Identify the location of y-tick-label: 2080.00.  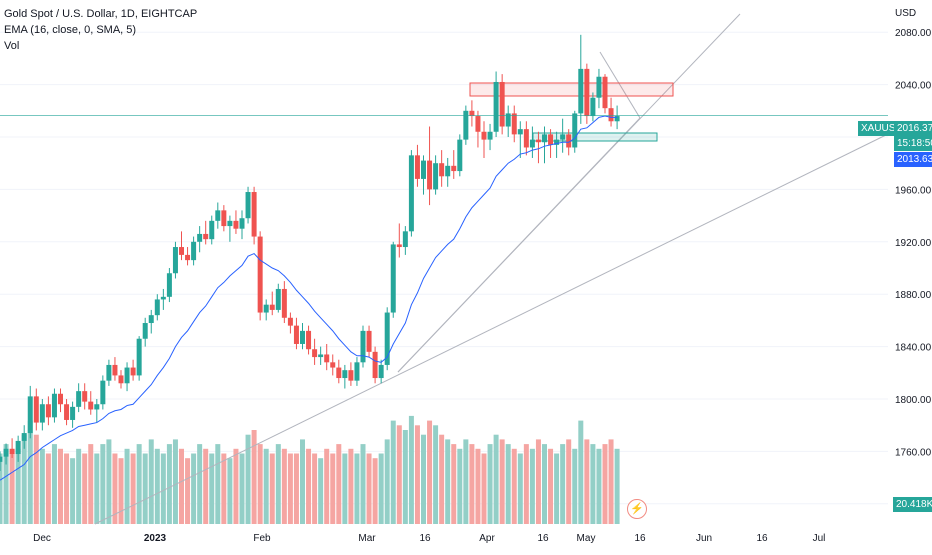
(913, 33).